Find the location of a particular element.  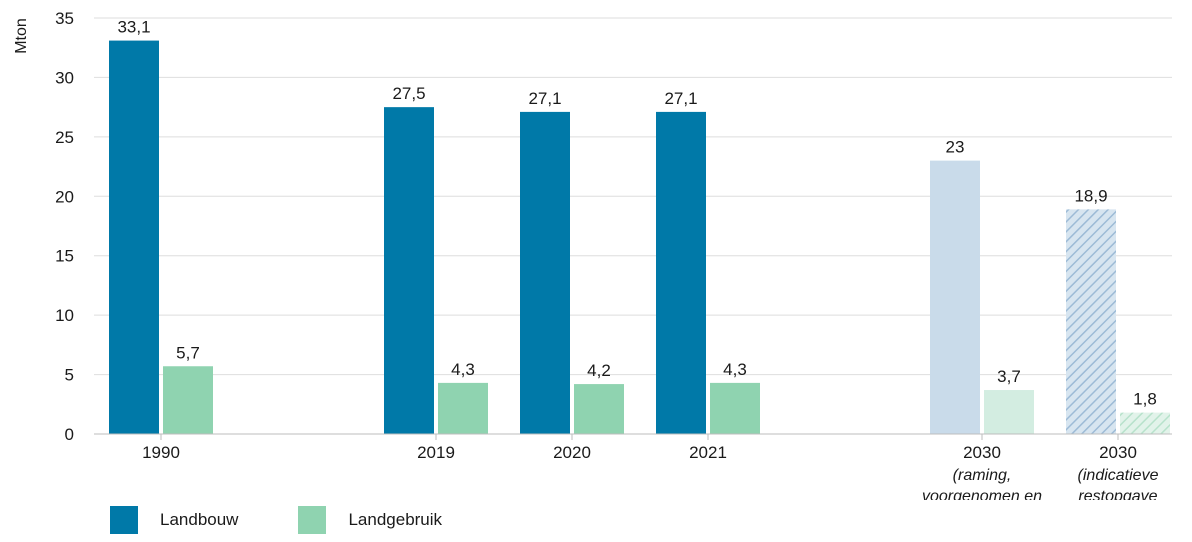

y-tick-label: 0 is located at coordinates (69, 434).